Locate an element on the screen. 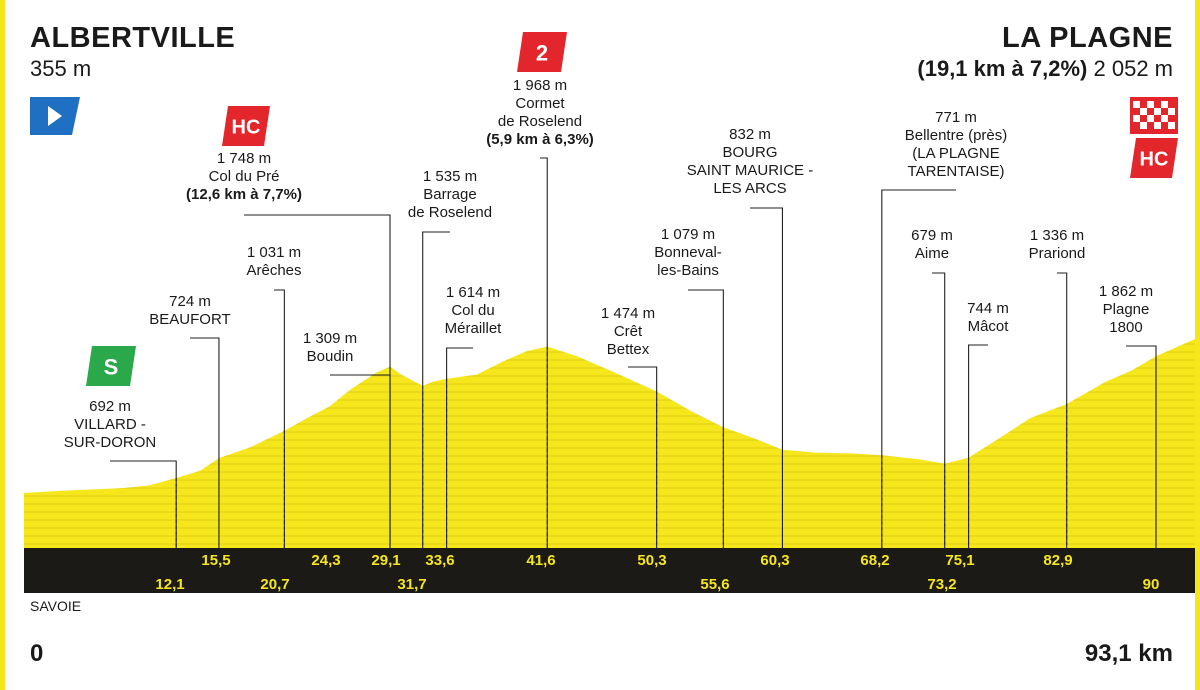 The height and width of the screenshot is (690, 1200). start-town-name: ALBERTVILLE is located at coordinates (133, 38).